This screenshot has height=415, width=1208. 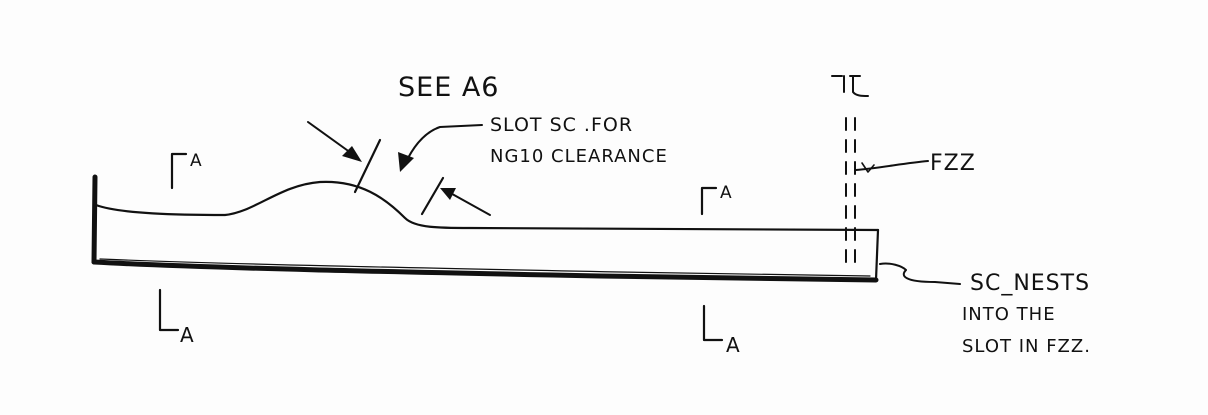 What do you see at coordinates (953, 163) in the screenshot?
I see `fzz-label: FZZ` at bounding box center [953, 163].